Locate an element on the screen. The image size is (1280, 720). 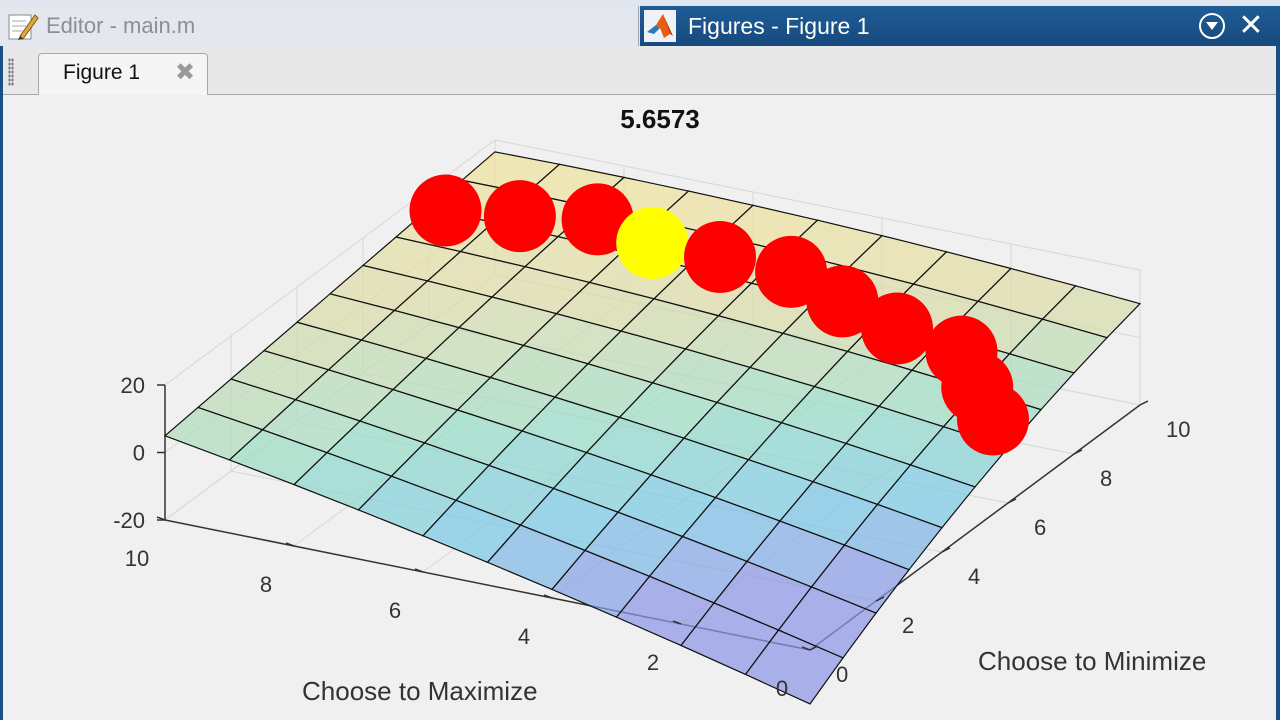
plot-title: 5.6573 is located at coordinates (660, 119).